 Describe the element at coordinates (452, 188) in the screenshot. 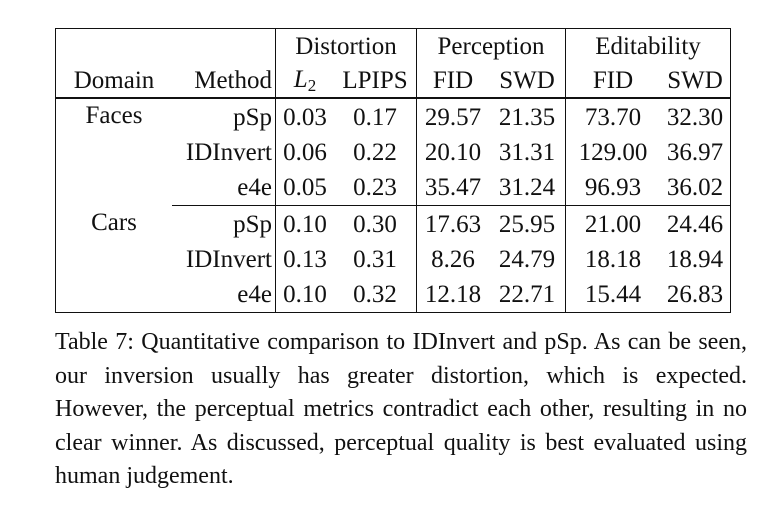

I see `perception-fid-cell: 35.47` at that location.